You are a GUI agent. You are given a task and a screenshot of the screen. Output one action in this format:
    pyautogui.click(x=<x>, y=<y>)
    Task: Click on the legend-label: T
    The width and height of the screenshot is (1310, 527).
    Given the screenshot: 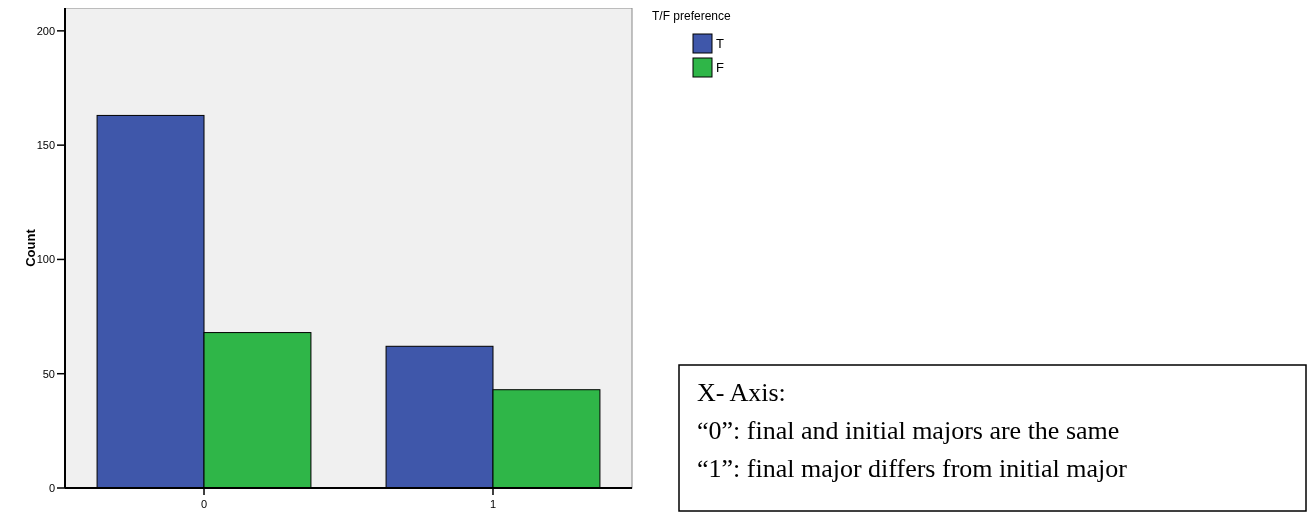 What is the action you would take?
    pyautogui.click(x=720, y=43)
    